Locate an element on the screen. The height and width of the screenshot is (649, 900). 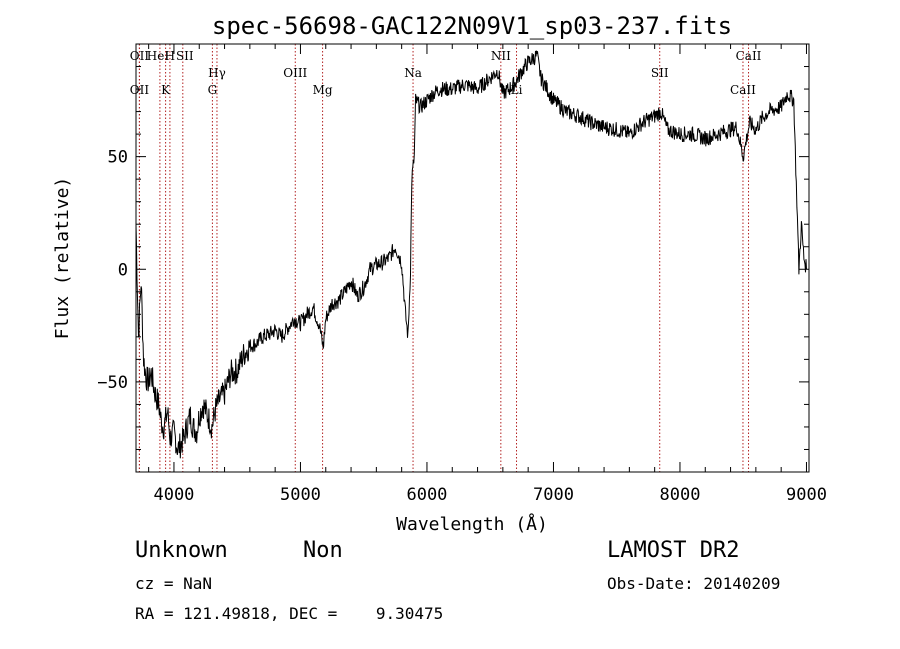
line-label: G is located at coordinates (213, 90).